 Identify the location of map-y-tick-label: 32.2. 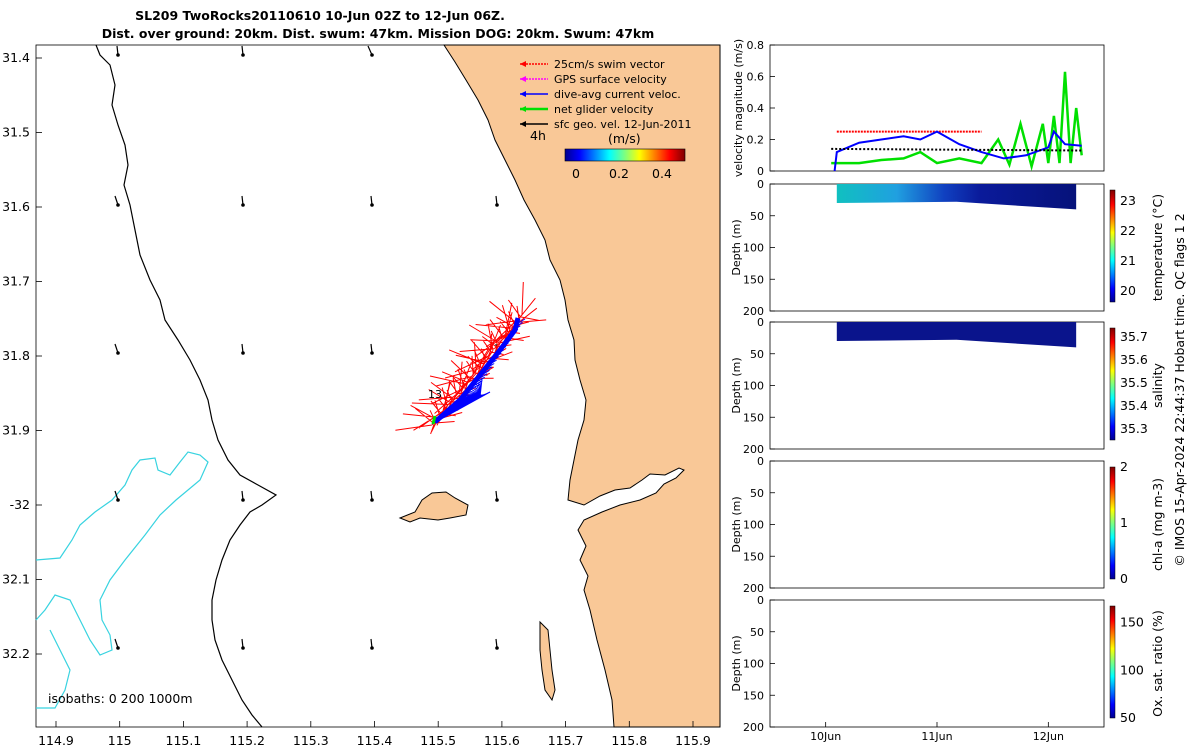
(16, 653).